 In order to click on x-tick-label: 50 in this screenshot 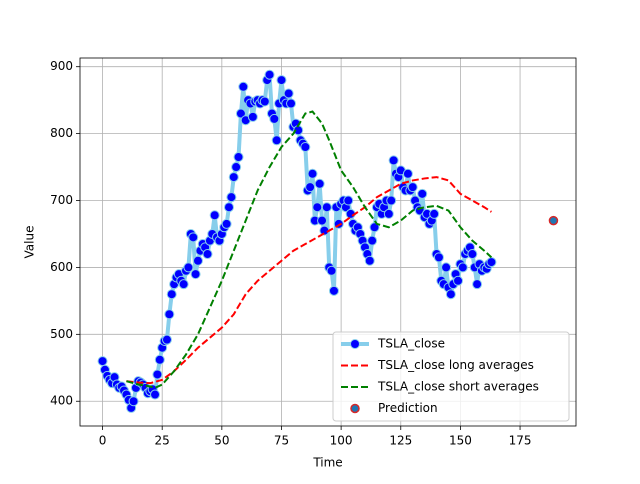, I will do `click(221, 441)`.